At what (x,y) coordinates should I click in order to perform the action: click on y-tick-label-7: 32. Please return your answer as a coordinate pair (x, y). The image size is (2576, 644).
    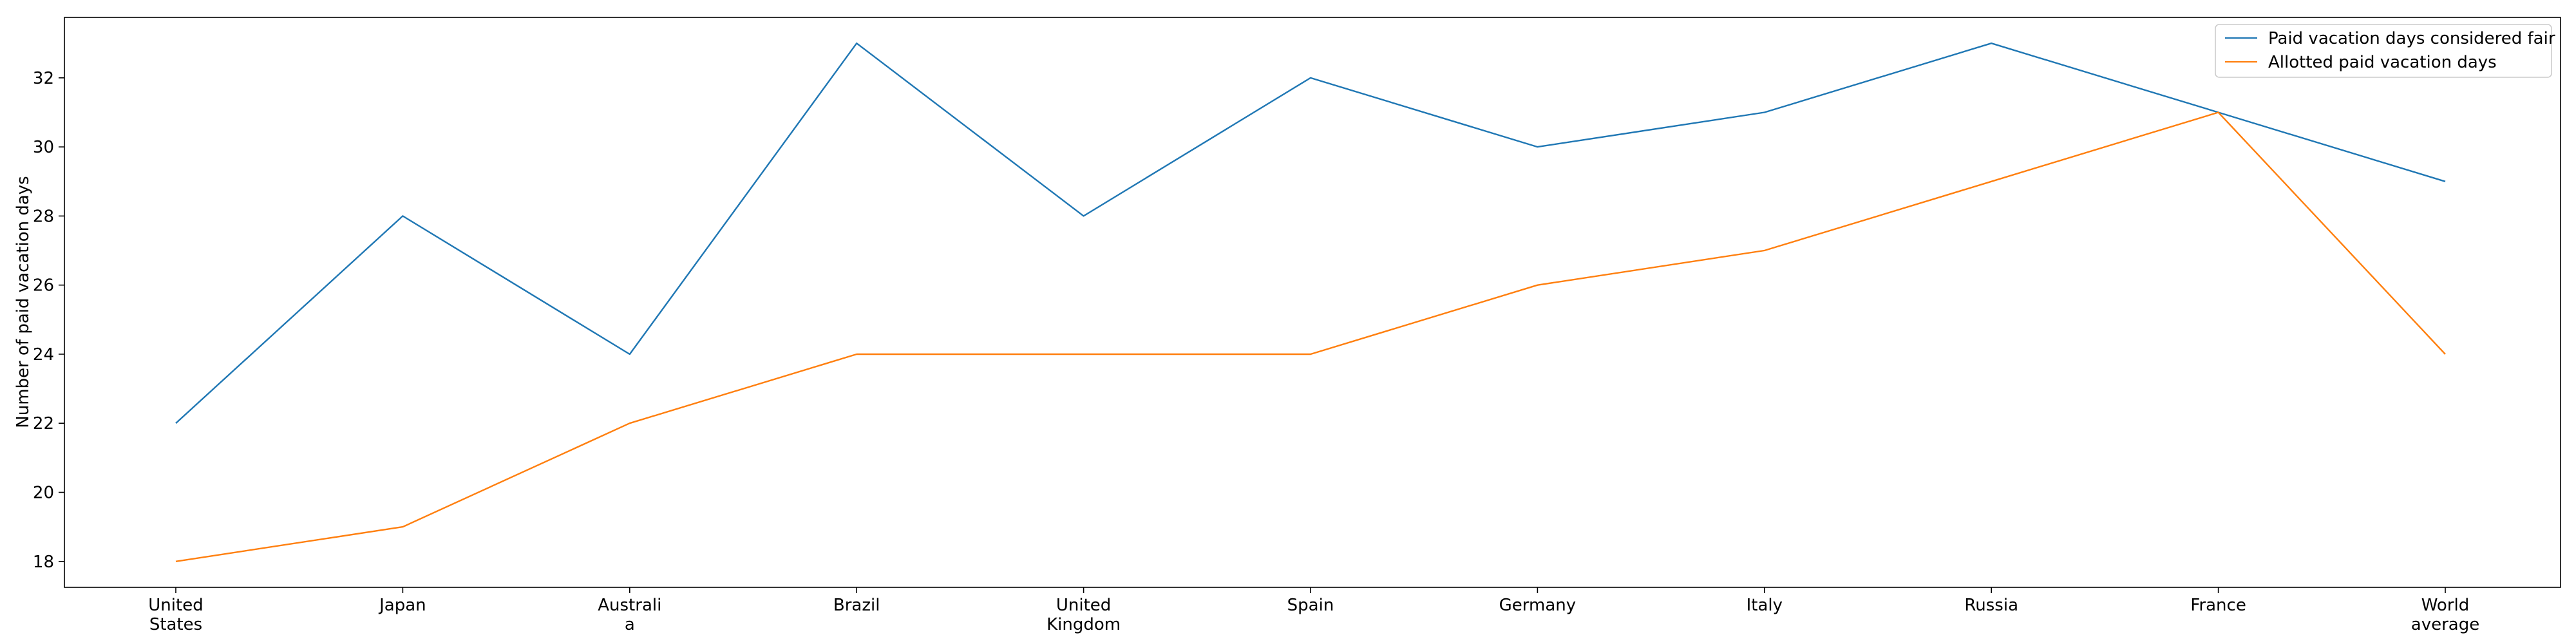
    Looking at the image, I should click on (44, 78).